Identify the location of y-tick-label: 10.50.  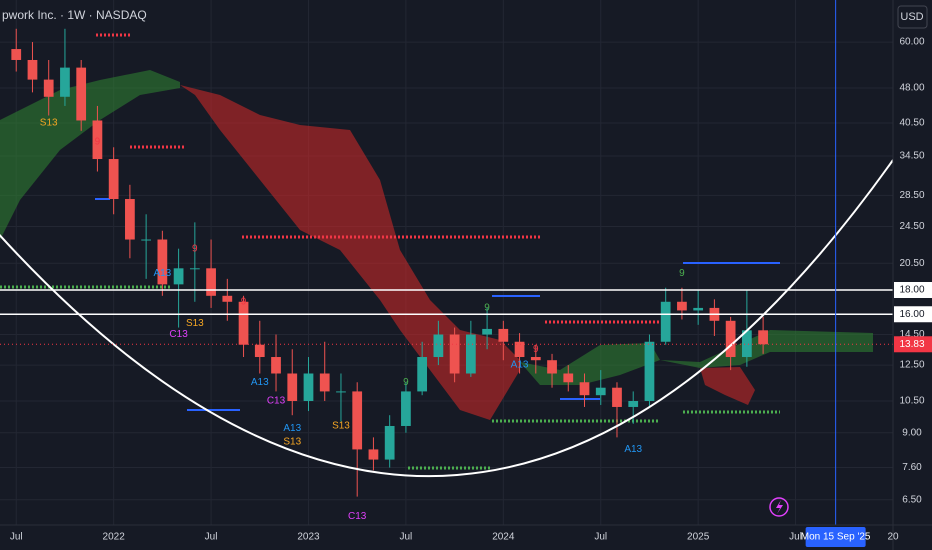
(911, 401).